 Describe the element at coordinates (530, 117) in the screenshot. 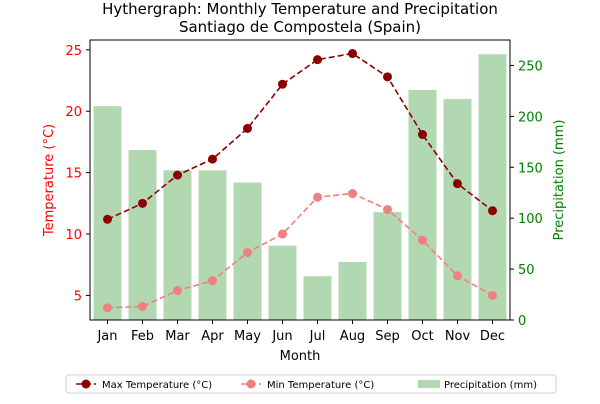

I see `y-right-tick-label: 200` at that location.